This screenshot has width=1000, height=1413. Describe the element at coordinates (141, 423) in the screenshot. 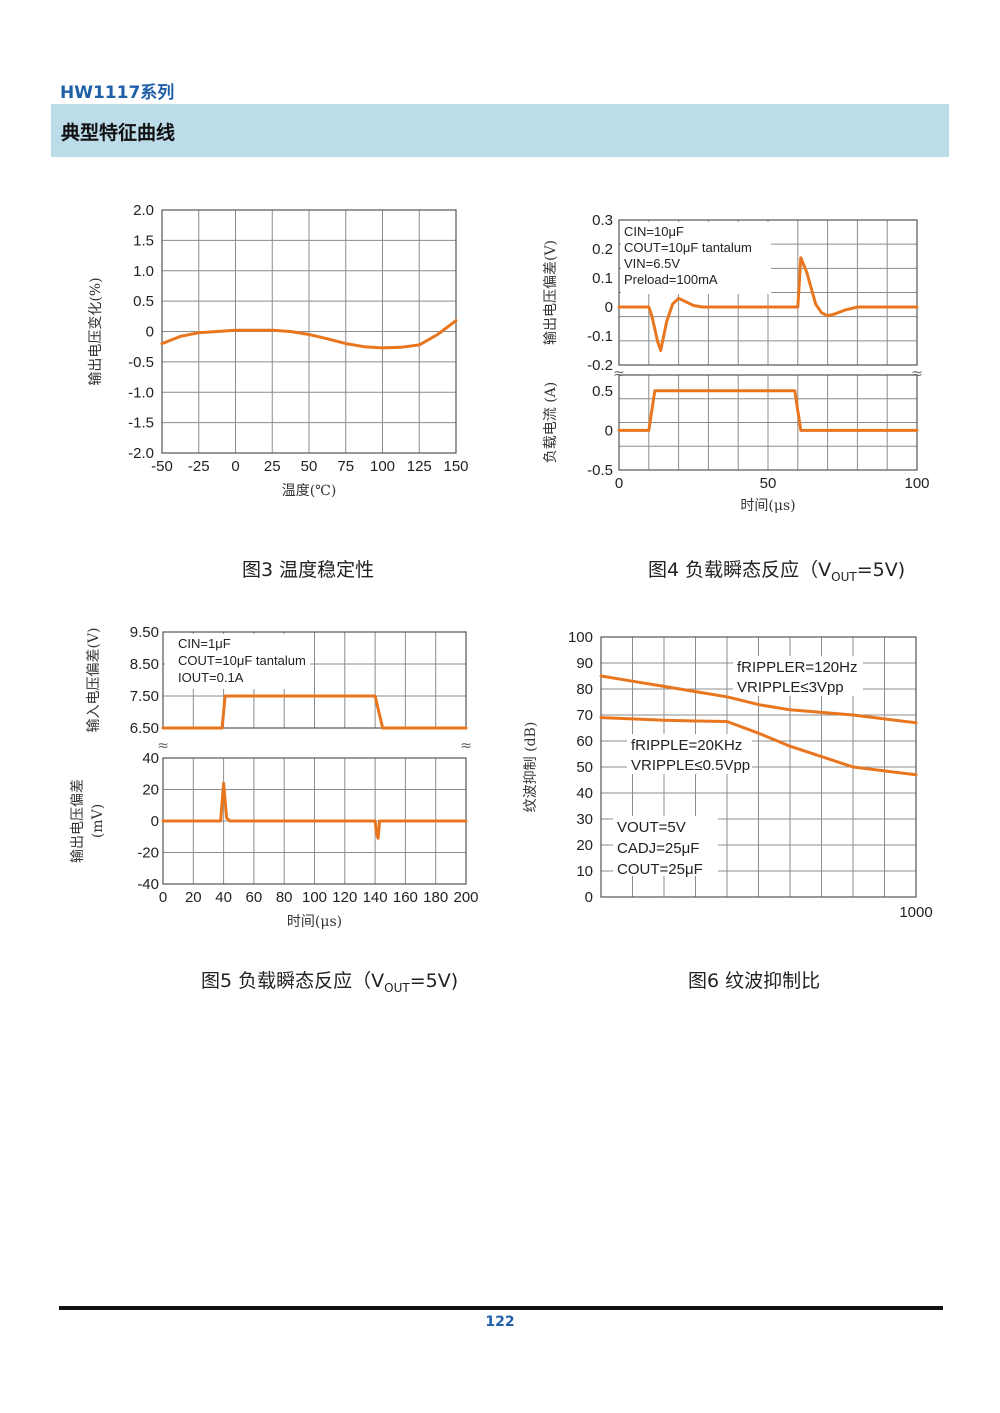

I see `fig3-y-tick-label: -1.5` at that location.